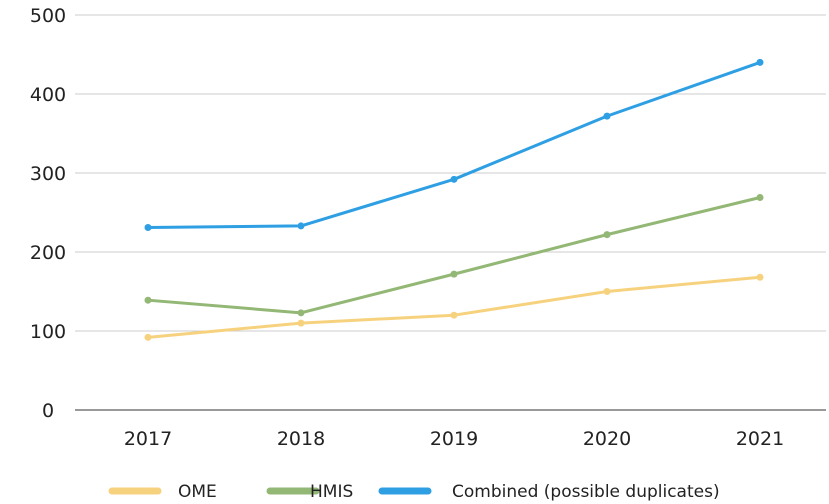 This screenshot has width=829, height=504. What do you see at coordinates (48, 411) in the screenshot?
I see `y-tick-label: 0` at bounding box center [48, 411].